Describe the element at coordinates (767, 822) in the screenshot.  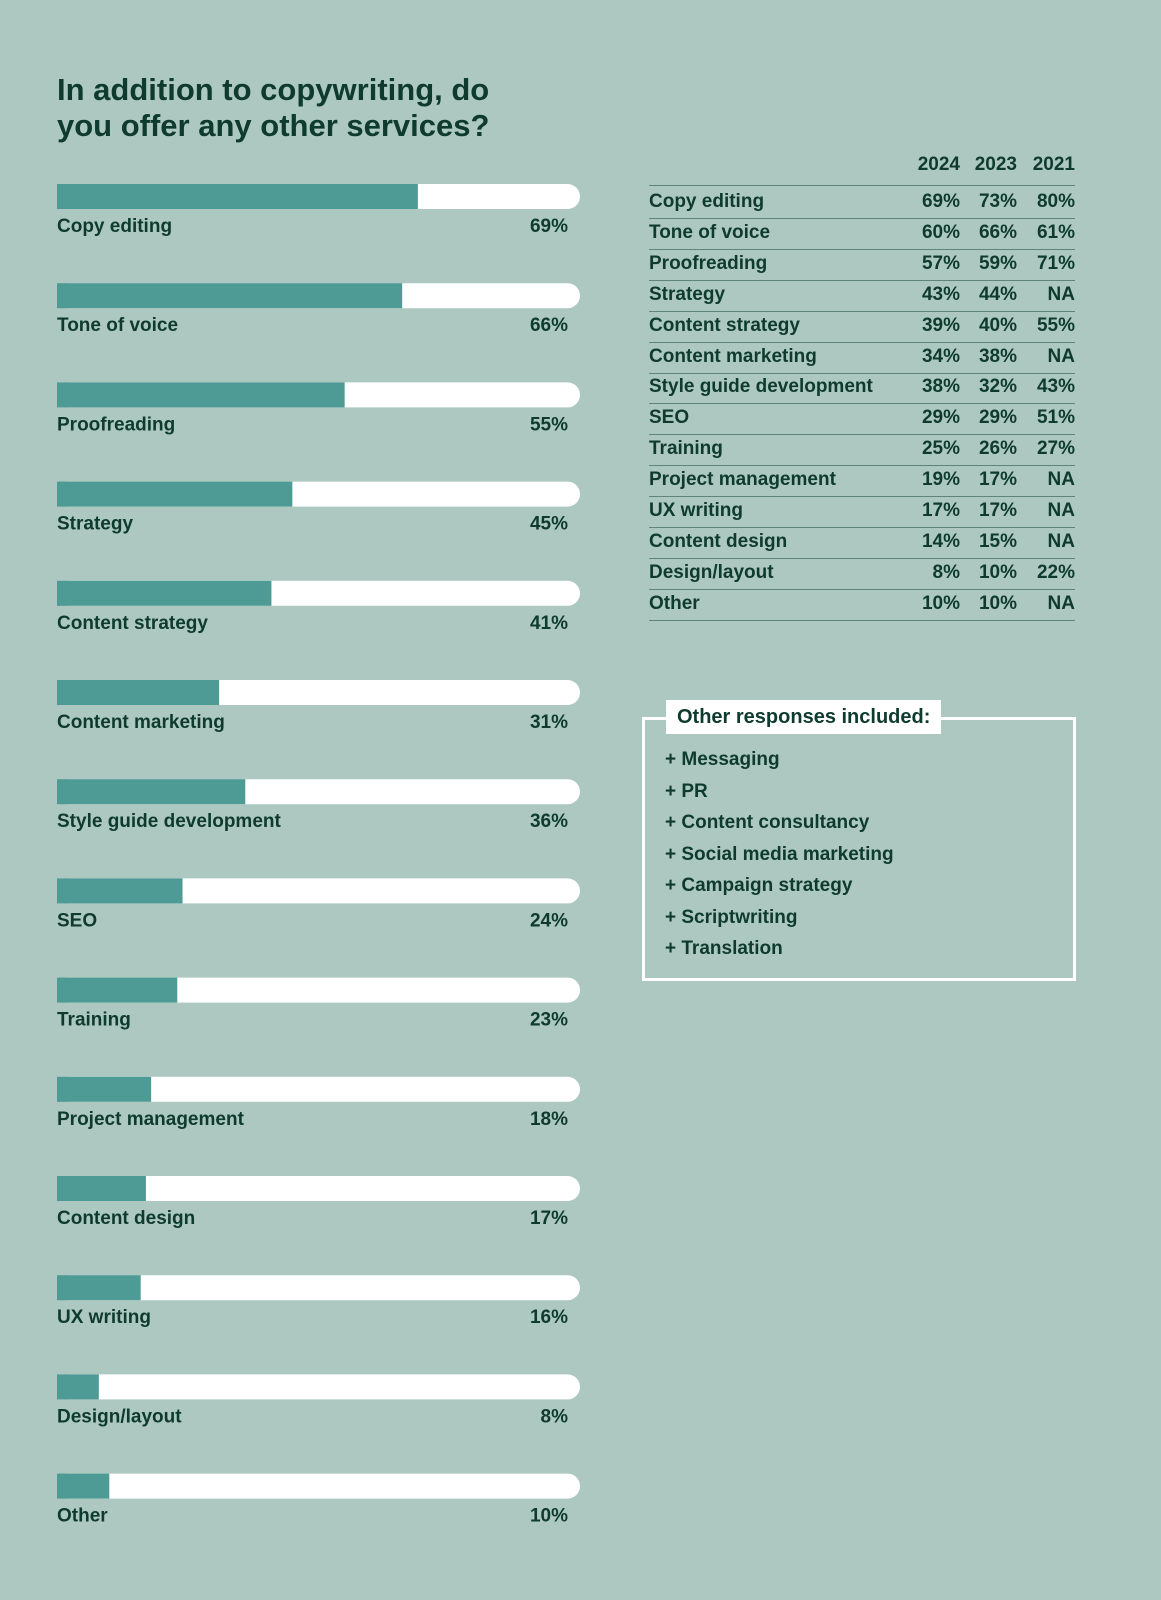
I see `callout-item: + Content consultancy` at that location.